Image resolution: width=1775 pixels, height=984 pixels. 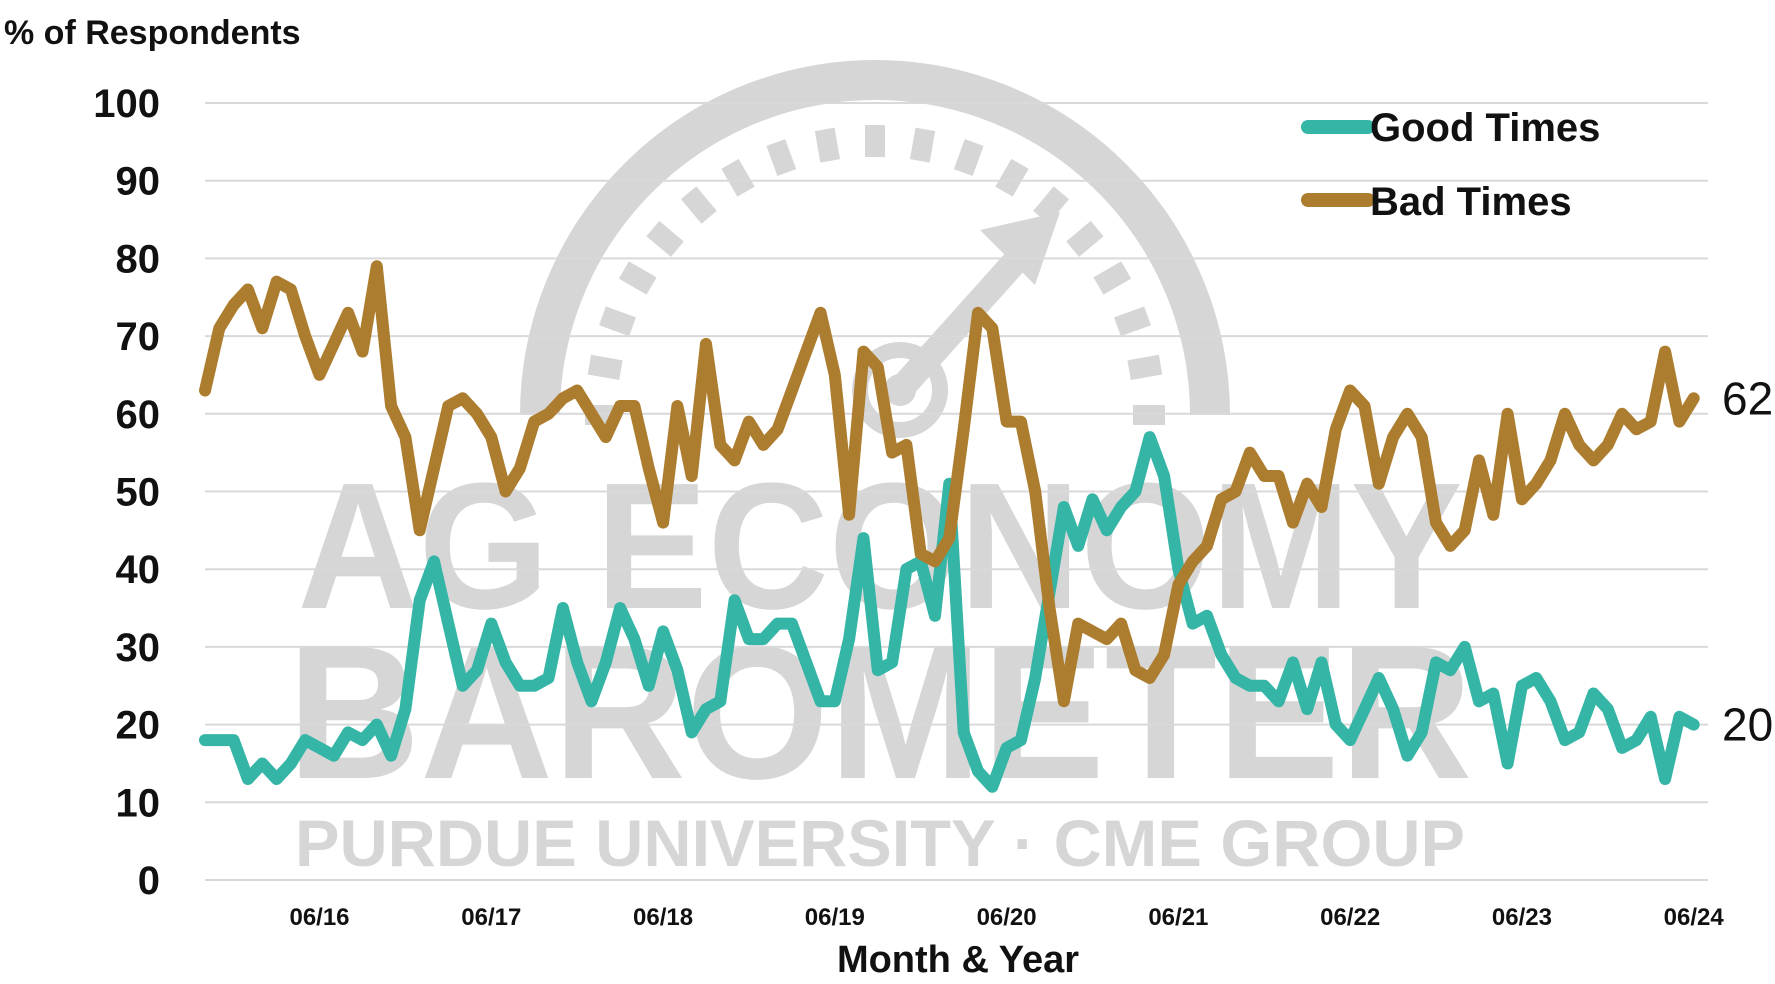 What do you see at coordinates (1694, 917) in the screenshot?
I see `x-tick-label: 06/24` at bounding box center [1694, 917].